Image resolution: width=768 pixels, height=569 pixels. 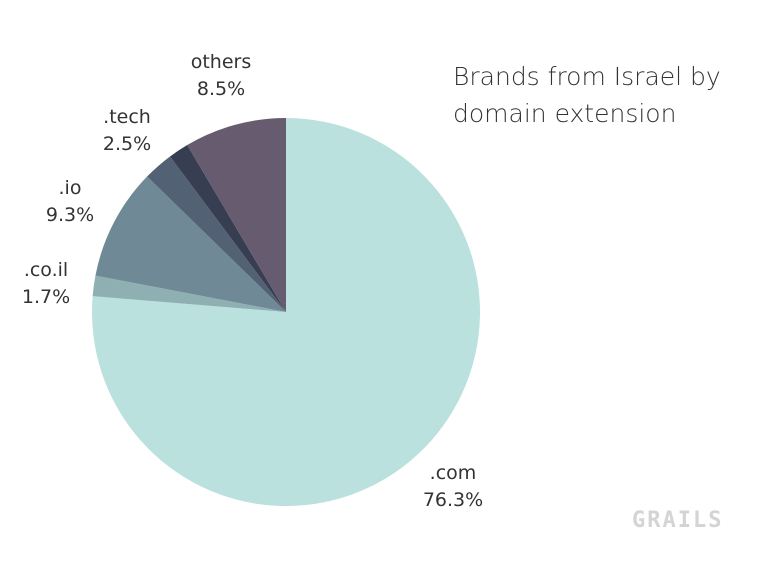 I want to click on label-value: 76.3%, so click(x=453, y=500).